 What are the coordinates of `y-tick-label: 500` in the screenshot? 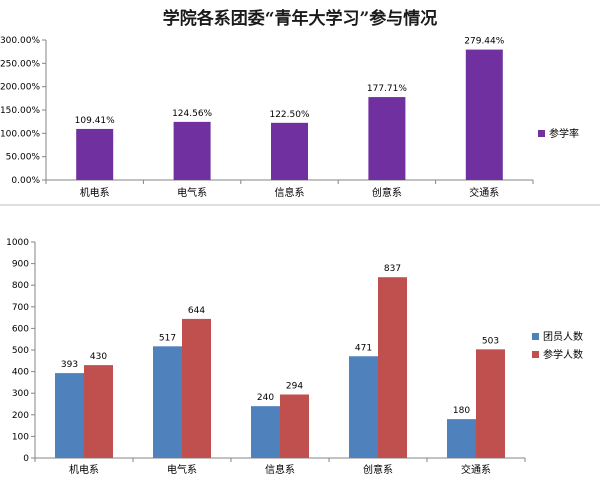 It's located at (20, 351).